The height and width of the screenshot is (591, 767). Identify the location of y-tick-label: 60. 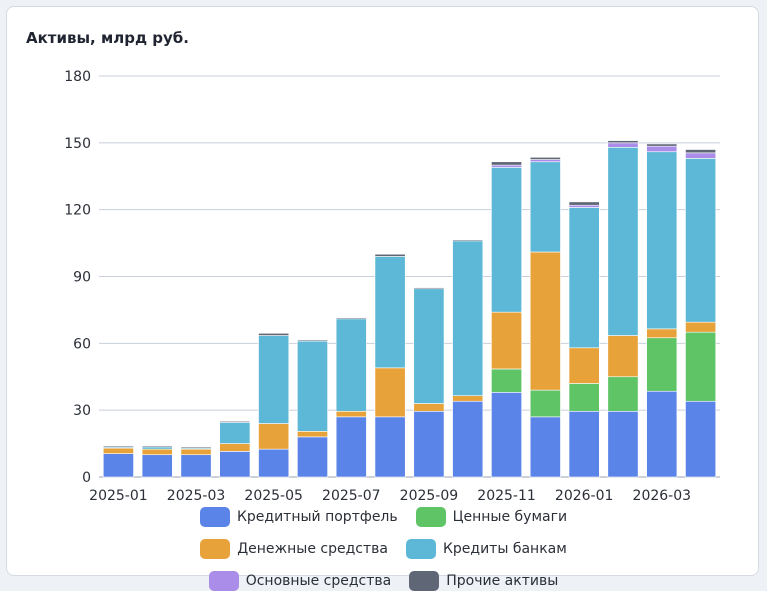
(82, 344).